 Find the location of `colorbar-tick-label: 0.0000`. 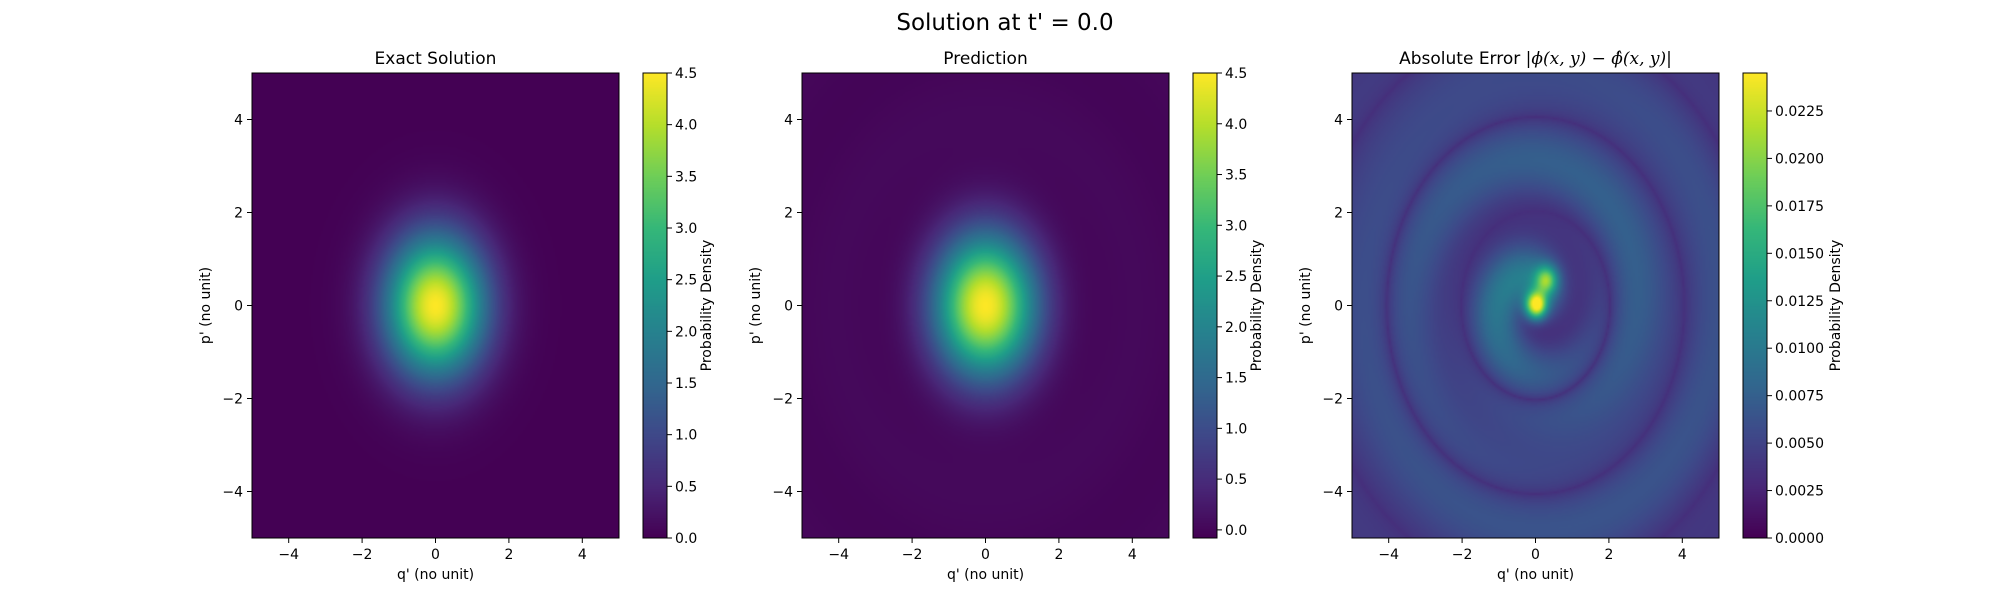

colorbar-tick-label: 0.0000 is located at coordinates (1799, 539).